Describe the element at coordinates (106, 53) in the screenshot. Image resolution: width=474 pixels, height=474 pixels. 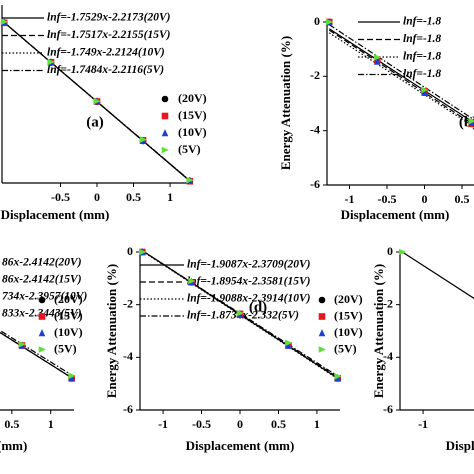
I see `legend-label: lnf=-1.749x-2.2124(10V)` at that location.